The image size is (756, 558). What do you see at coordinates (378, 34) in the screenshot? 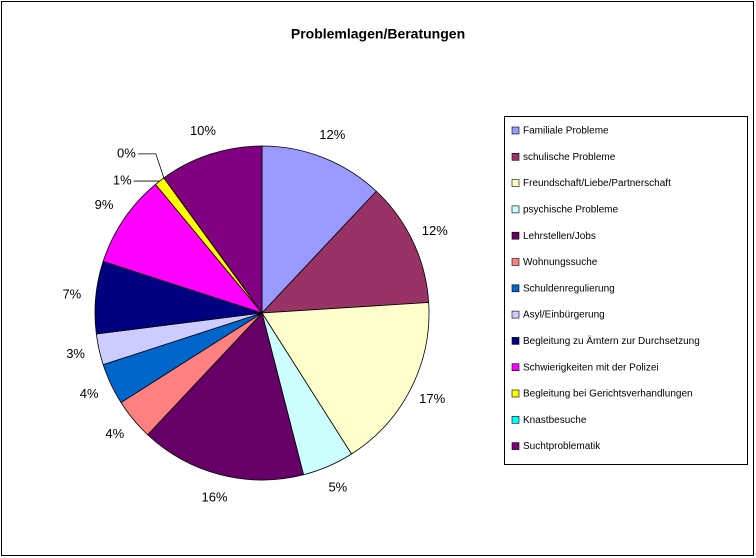
I see `chart-title: Problemlagen/Beratungen` at bounding box center [378, 34].